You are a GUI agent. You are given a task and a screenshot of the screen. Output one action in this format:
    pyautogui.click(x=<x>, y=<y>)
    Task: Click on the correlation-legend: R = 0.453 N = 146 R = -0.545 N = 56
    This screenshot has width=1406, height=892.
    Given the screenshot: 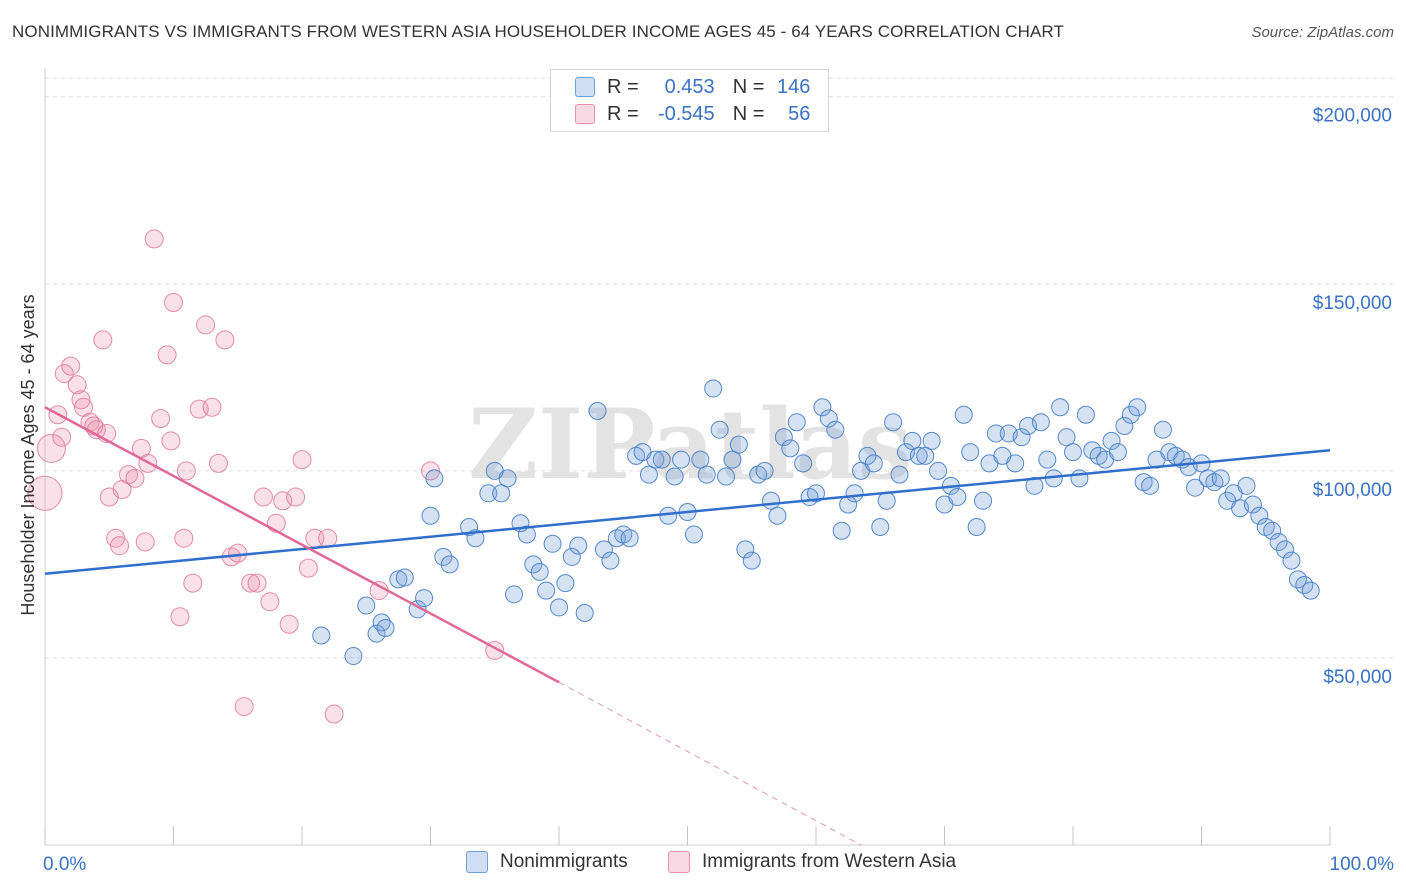 What is the action you would take?
    pyautogui.click(x=689, y=100)
    